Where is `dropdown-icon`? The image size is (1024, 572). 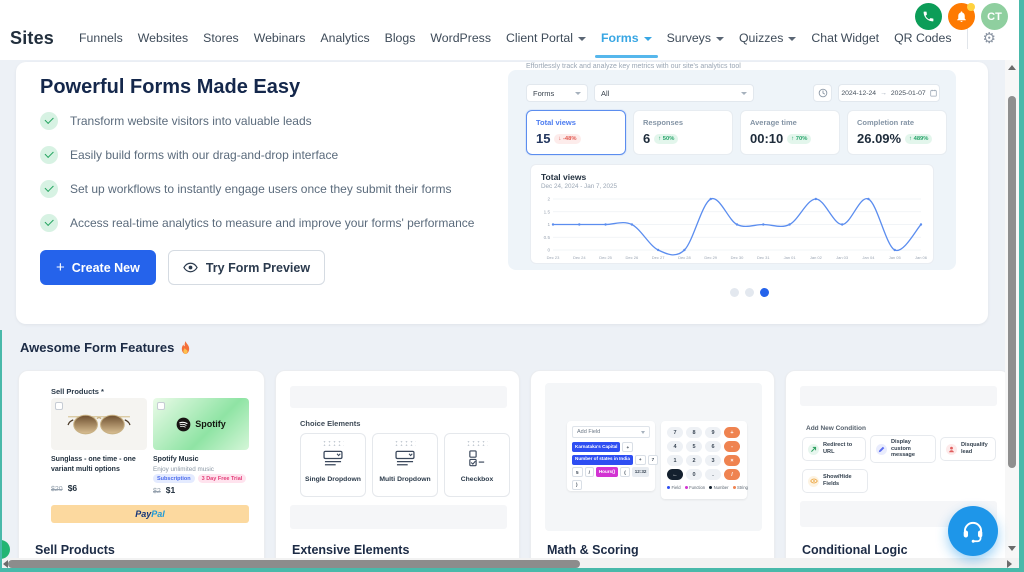 dropdown-icon is located at coordinates (333, 458).